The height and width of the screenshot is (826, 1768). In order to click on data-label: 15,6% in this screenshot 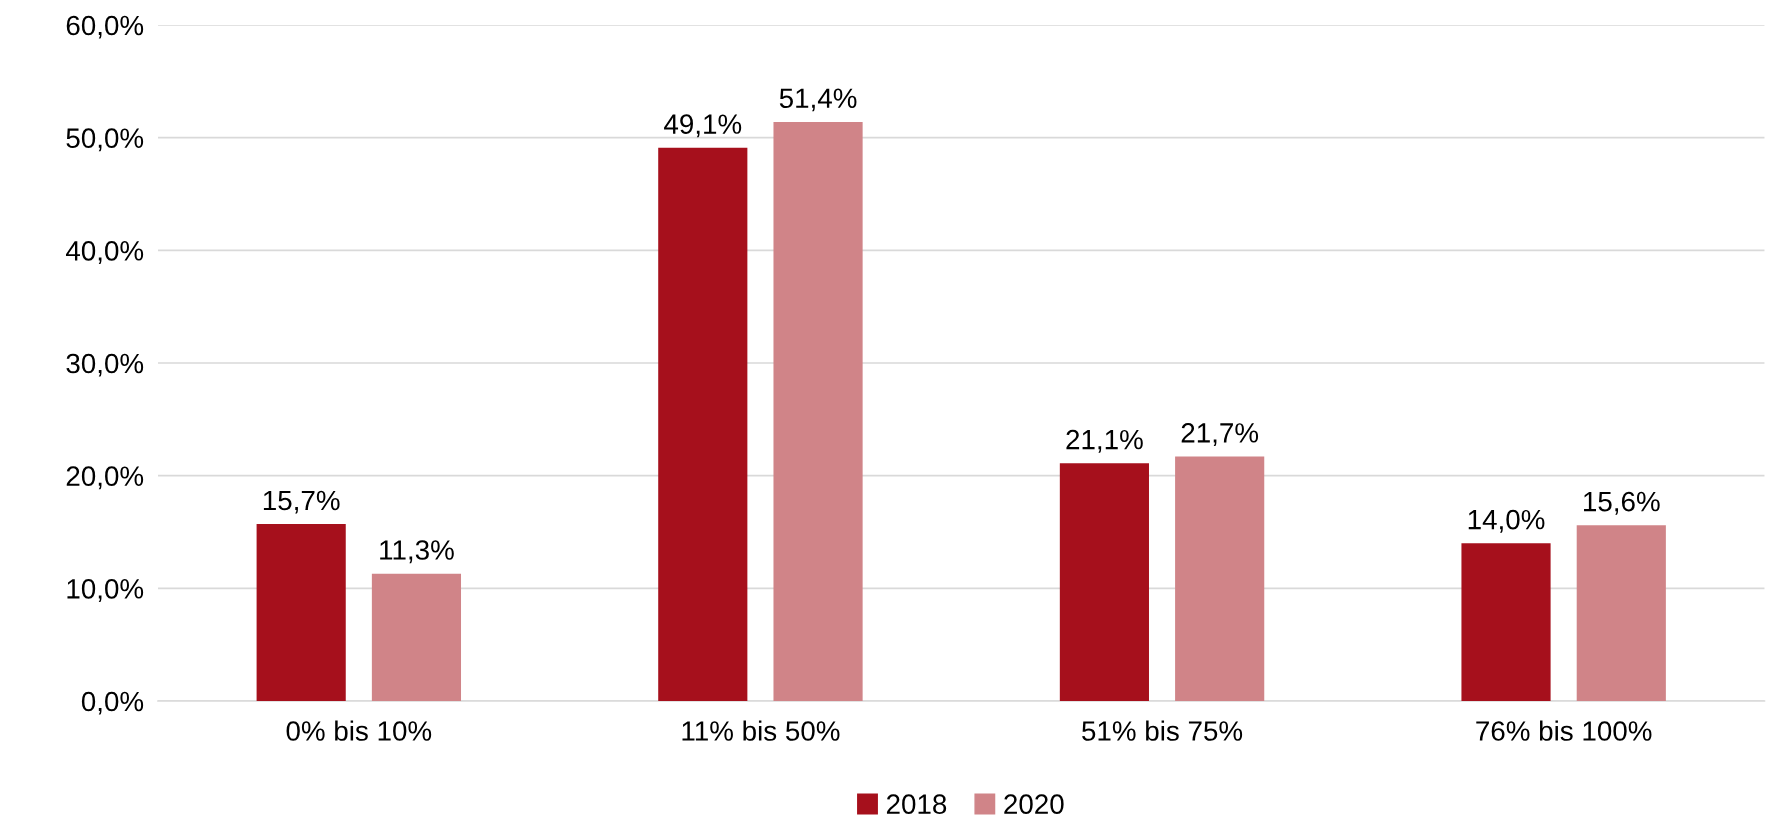, I will do `click(1622, 503)`.